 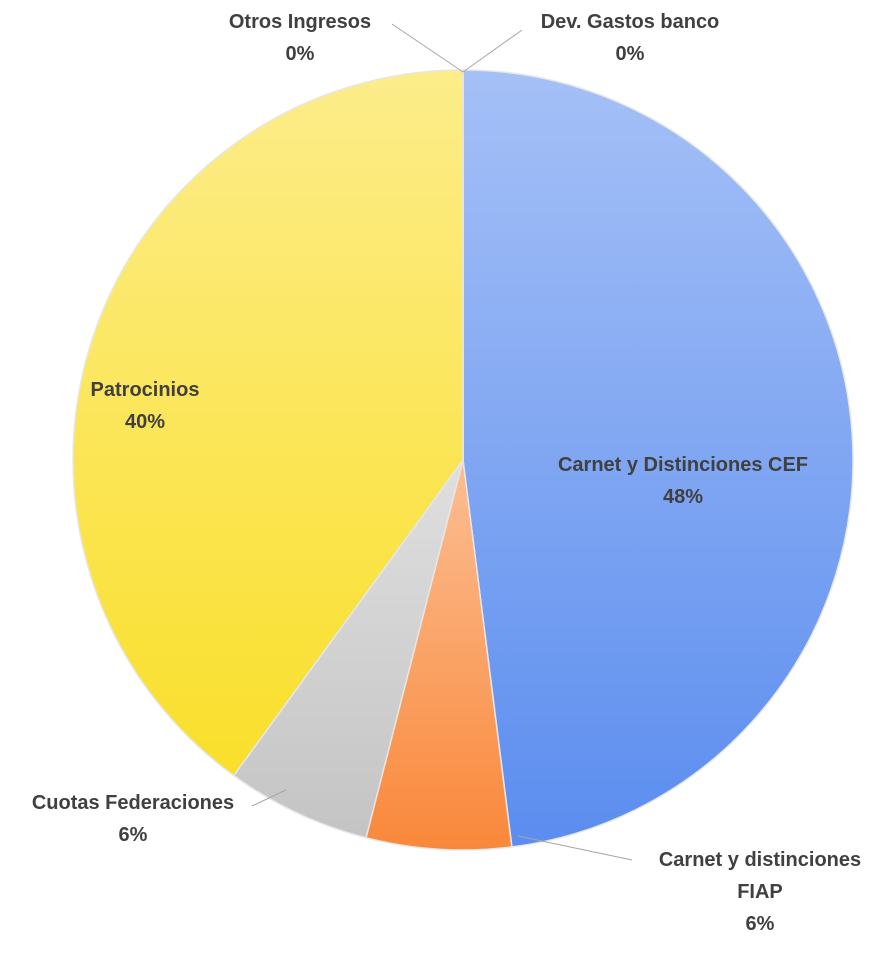 I want to click on slice-label: Carnet y distinciones FIAP 6%, so click(x=756, y=892).